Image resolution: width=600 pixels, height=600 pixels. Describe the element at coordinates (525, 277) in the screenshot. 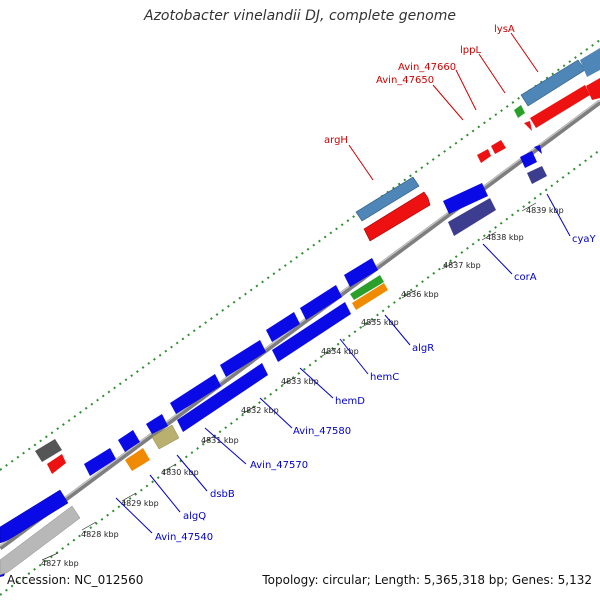

I see `gene-label-corA: corA` at that location.